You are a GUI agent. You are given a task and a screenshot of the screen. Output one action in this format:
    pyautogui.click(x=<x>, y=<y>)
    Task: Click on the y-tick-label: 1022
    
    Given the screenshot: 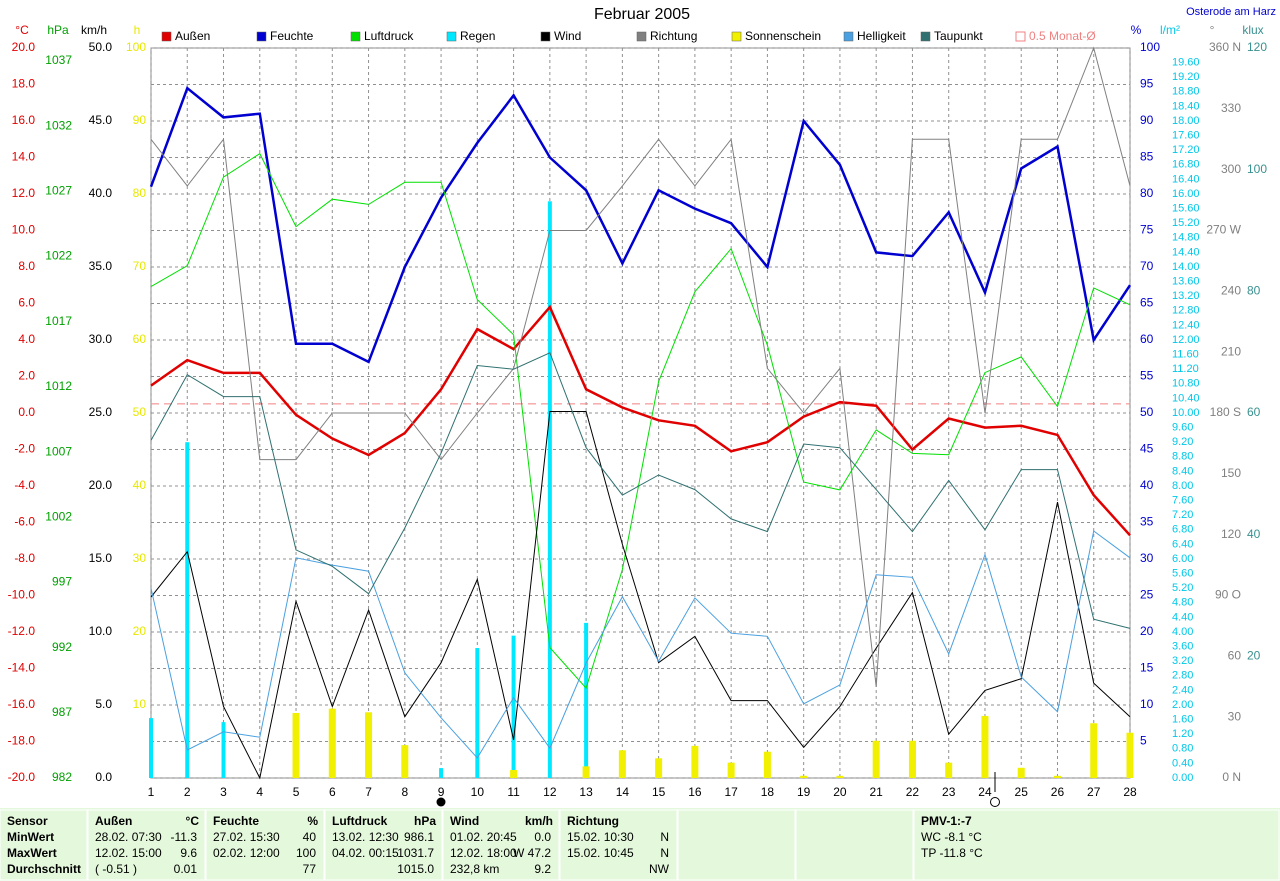 What is the action you would take?
    pyautogui.click(x=58, y=256)
    